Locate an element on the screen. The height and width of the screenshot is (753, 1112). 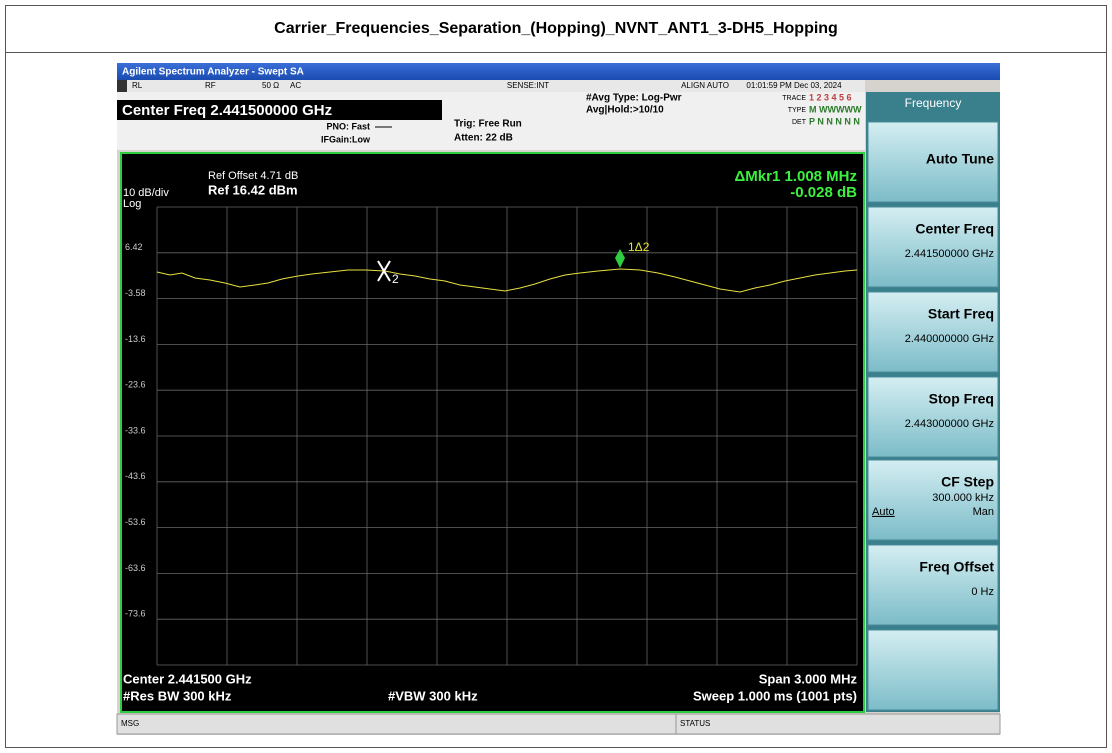
scale: 10 dB/div is located at coordinates (146, 193).